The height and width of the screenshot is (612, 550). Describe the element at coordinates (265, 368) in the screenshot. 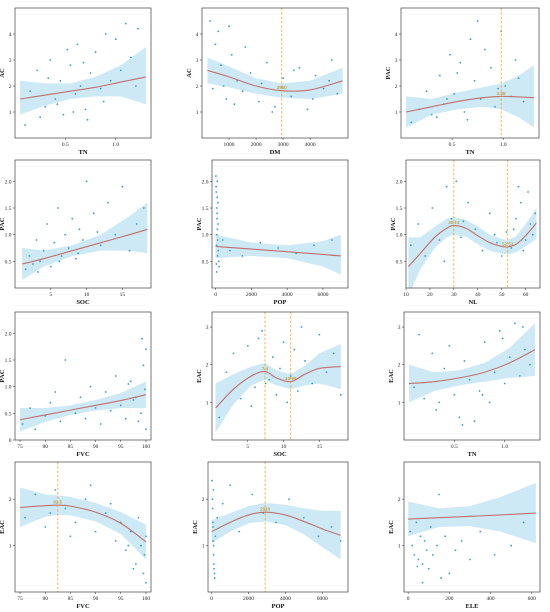

I see `threshold-label: 7.4` at that location.